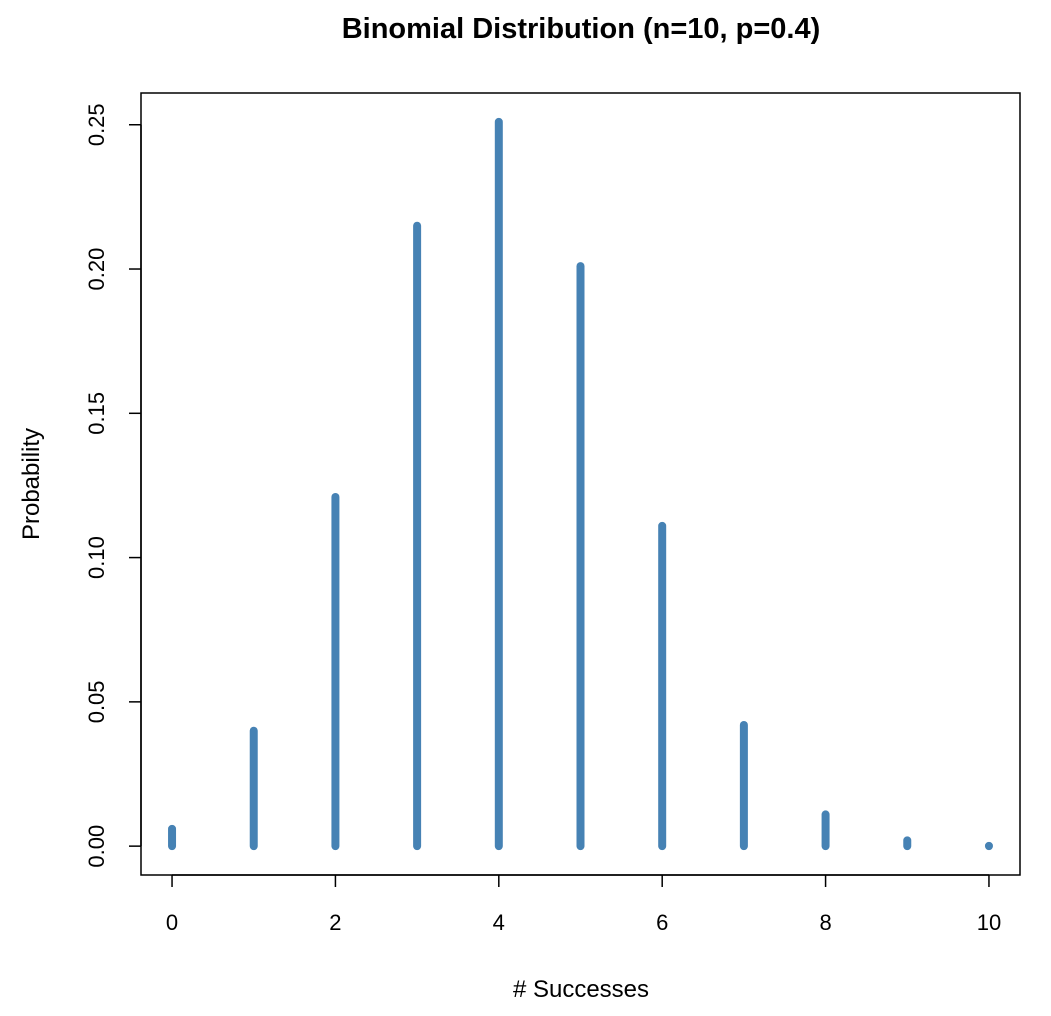  What do you see at coordinates (499, 922) in the screenshot?
I see `x-tick-label: 4` at bounding box center [499, 922].